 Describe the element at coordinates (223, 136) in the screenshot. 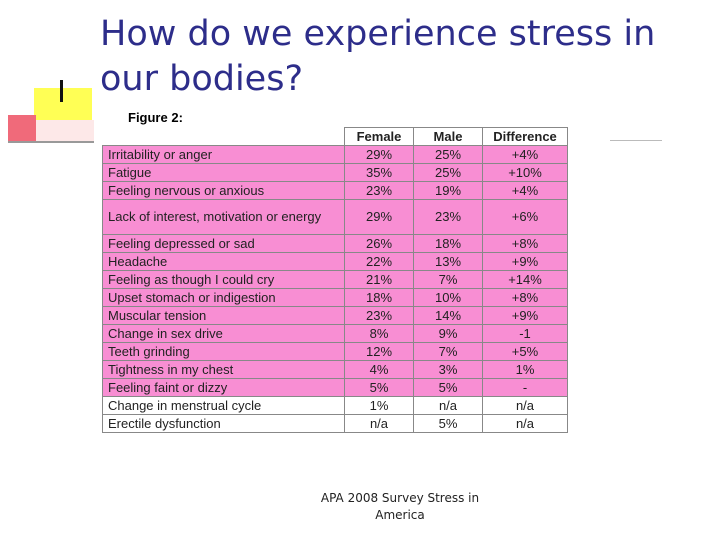

I see `header-blank` at that location.